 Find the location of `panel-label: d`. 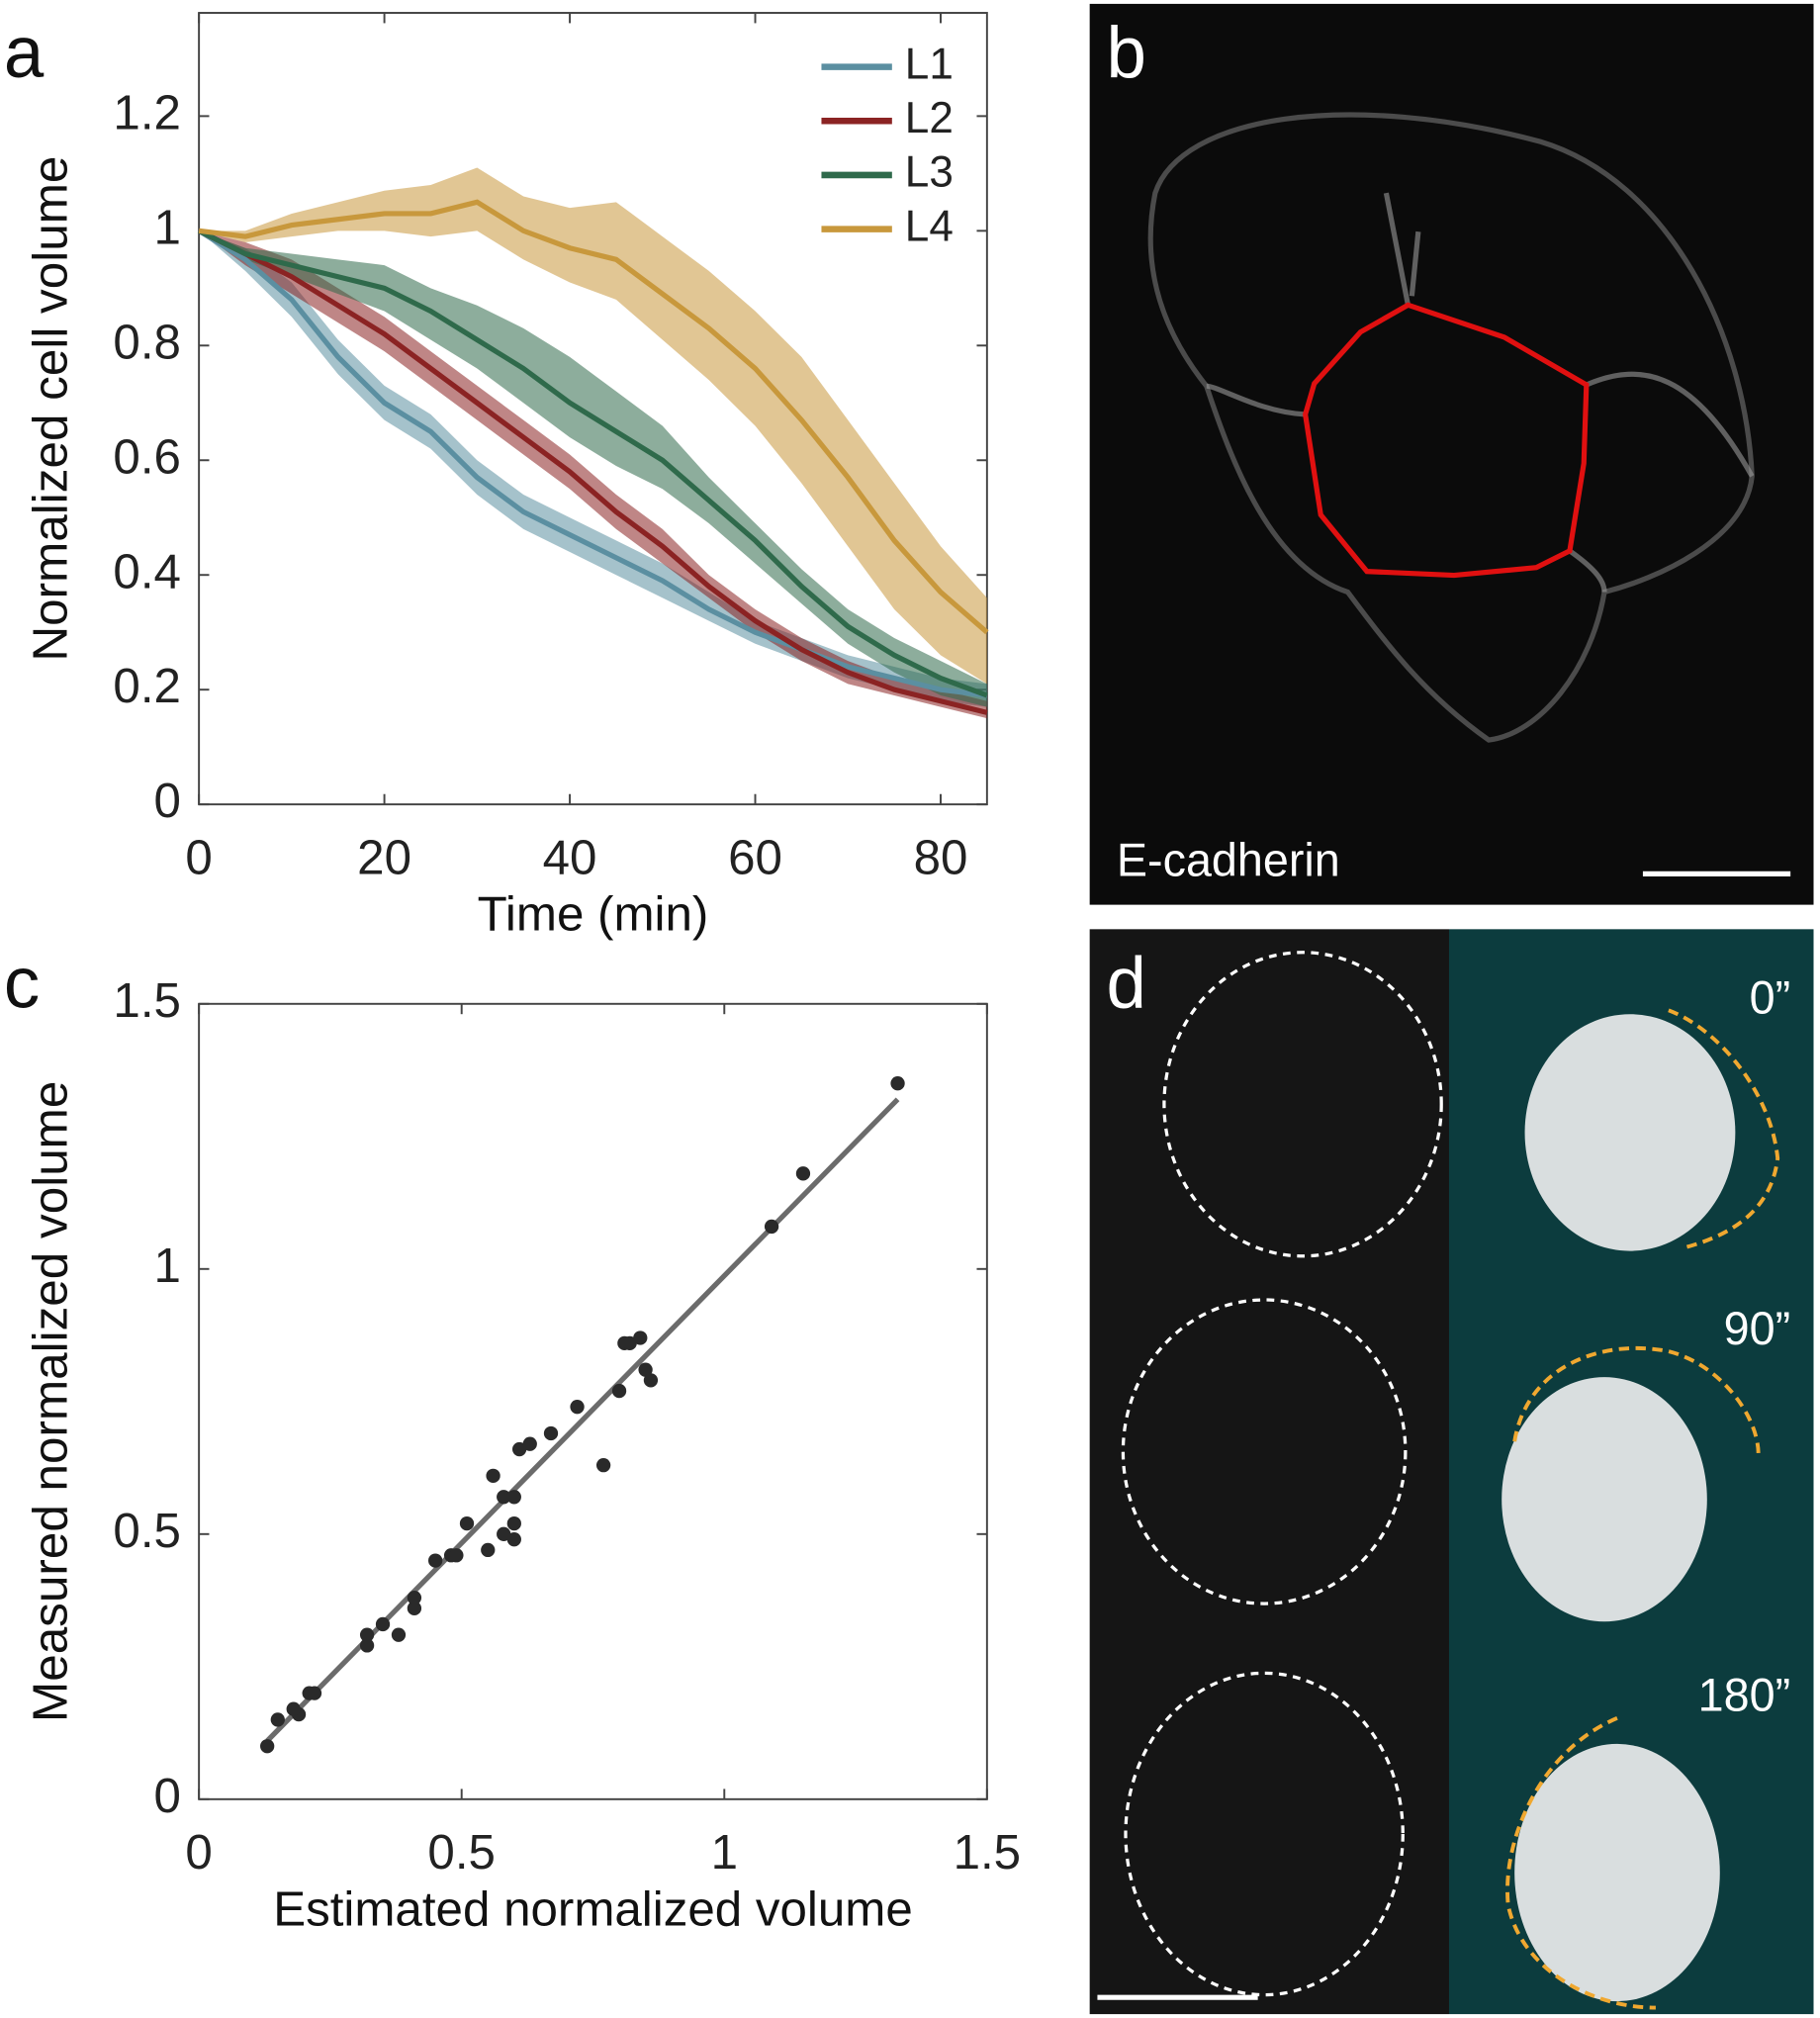

panel-label: d is located at coordinates (1126, 983).